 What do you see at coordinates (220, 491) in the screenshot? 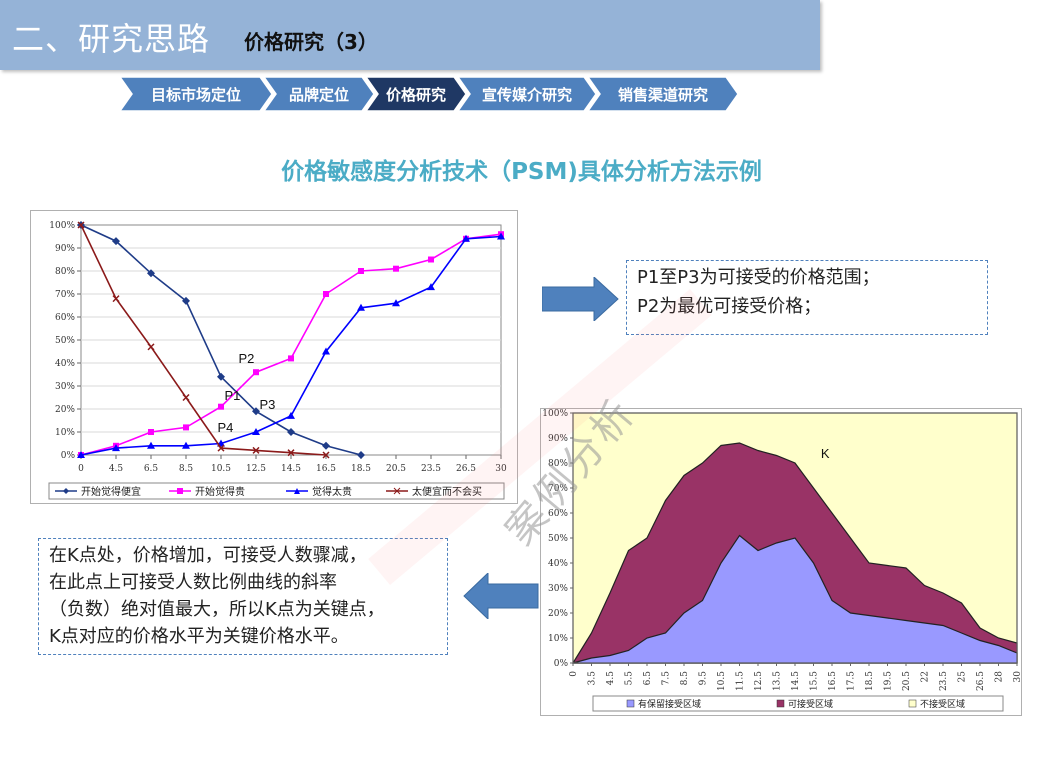
I see `legend-label: 开始觉得贵` at bounding box center [220, 491].